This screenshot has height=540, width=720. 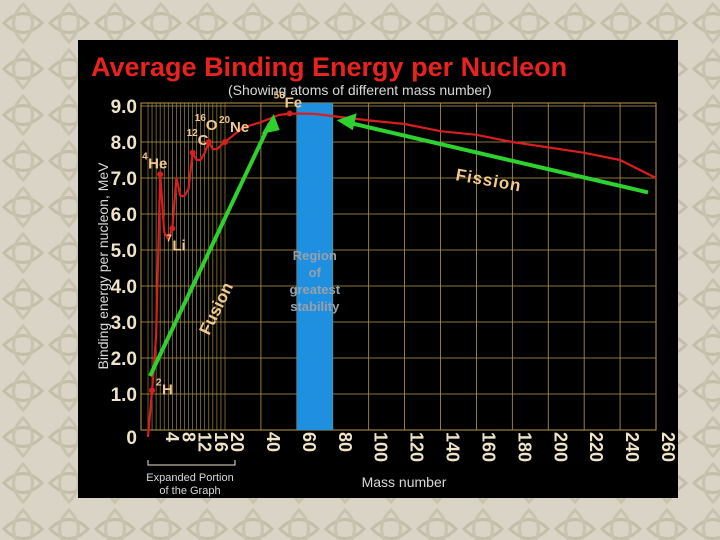 I want to click on fission-arrowhead, so click(x=346, y=122).